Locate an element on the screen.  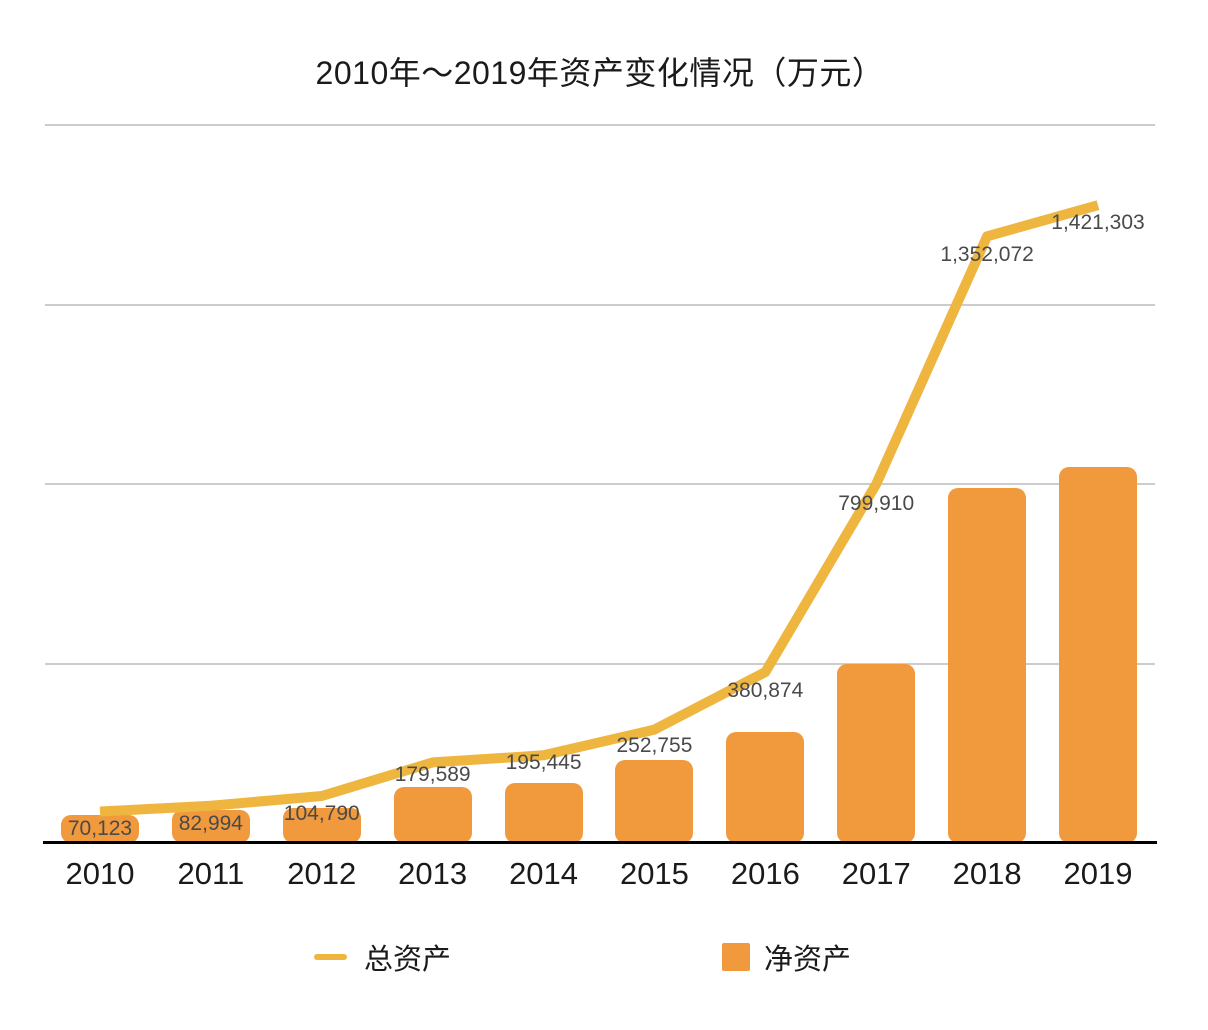
data-label-2010: 70,123 is located at coordinates (100, 828).